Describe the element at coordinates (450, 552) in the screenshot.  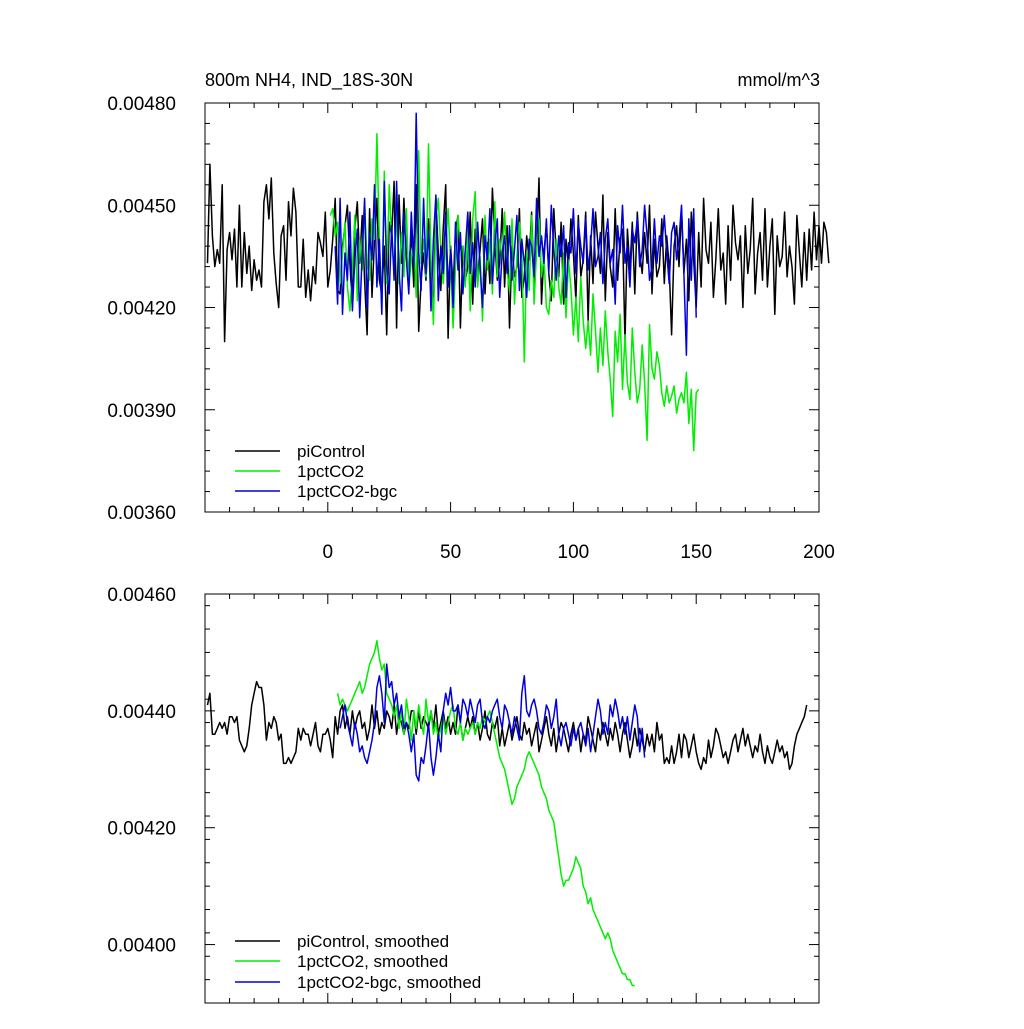
I see `x-tick-label: 50` at that location.